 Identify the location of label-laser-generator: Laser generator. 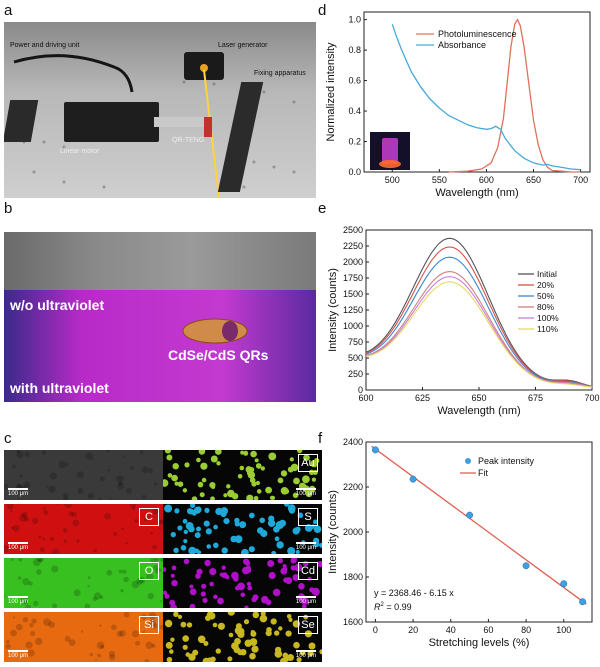
(243, 45).